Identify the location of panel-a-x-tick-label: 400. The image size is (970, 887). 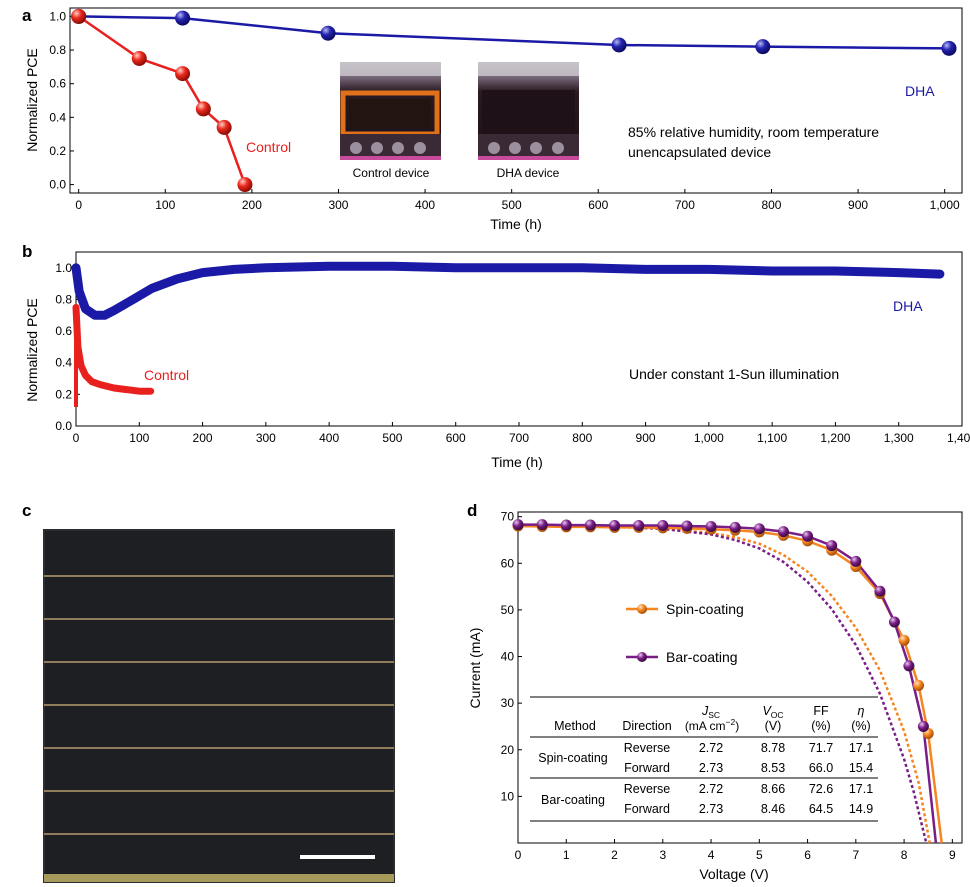
(425, 205).